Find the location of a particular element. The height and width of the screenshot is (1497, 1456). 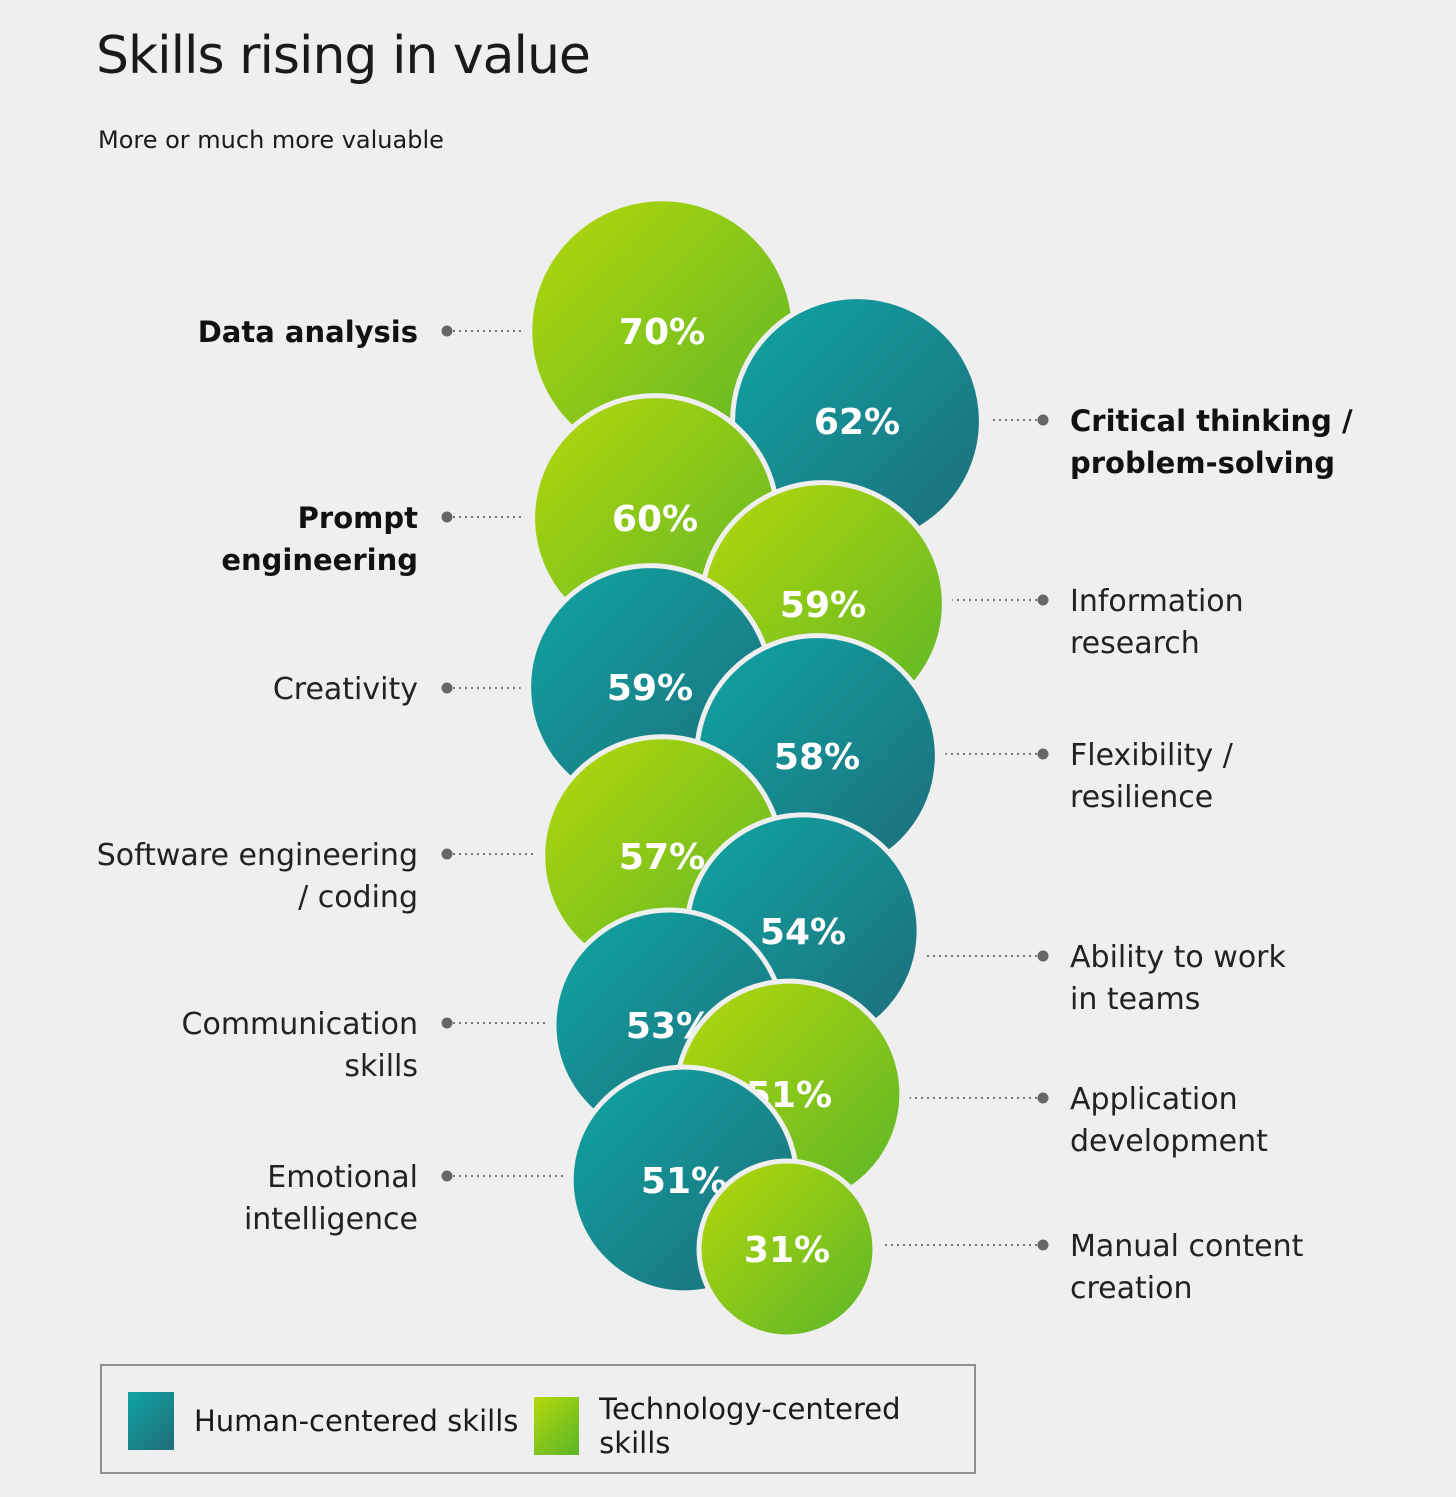

skill-label-prompt-engineering: Prompt engineering is located at coordinates (319, 539).